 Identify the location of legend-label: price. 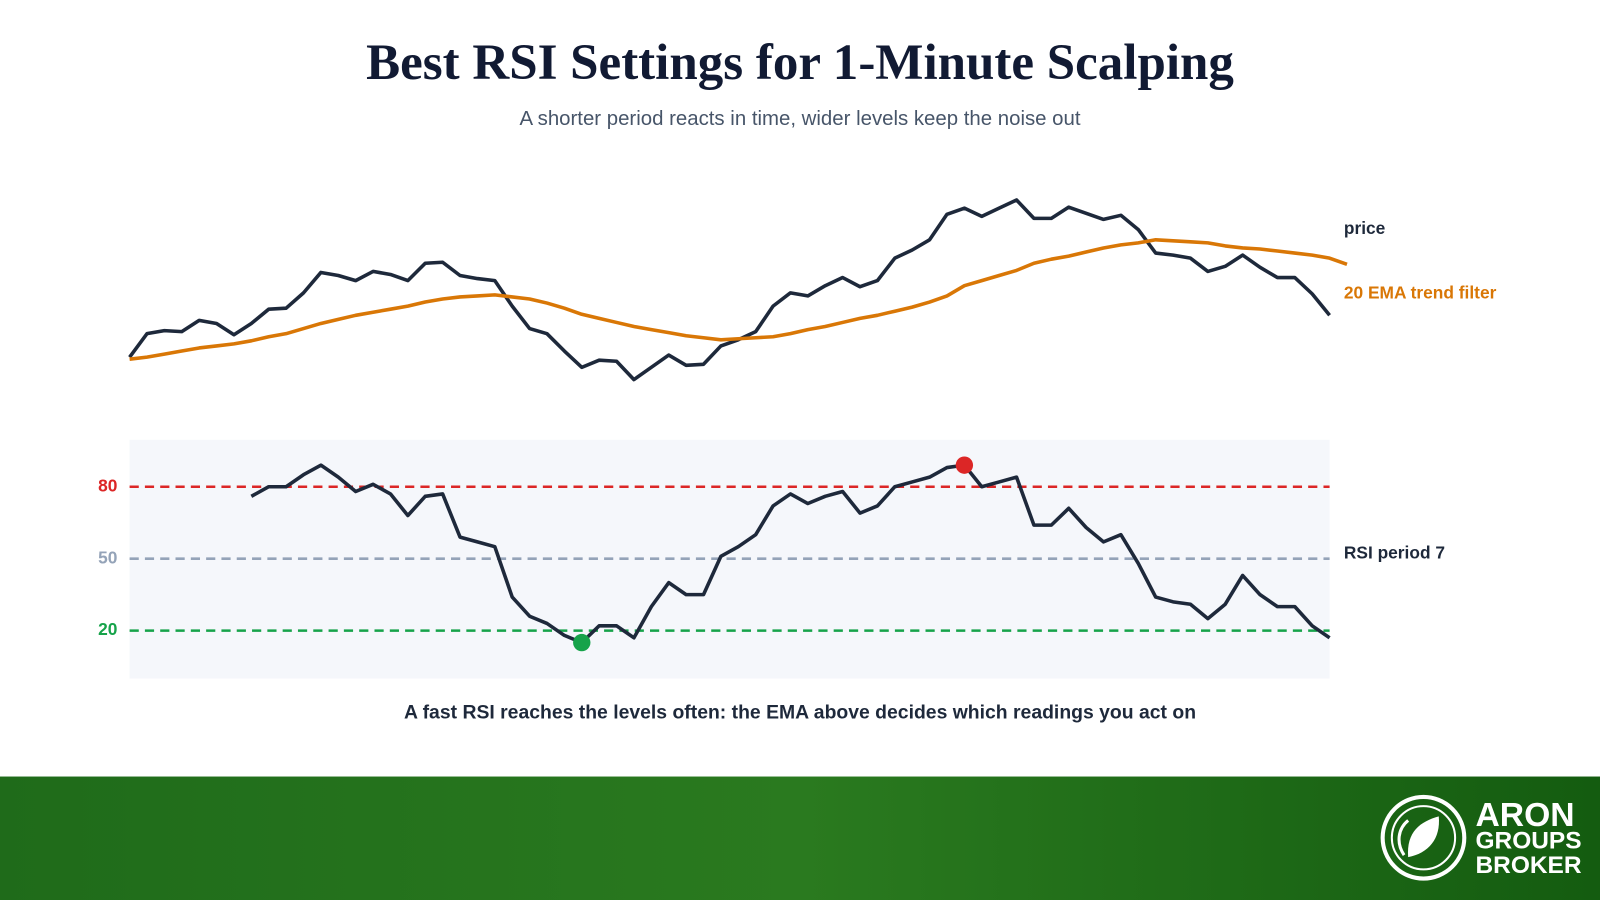
(1365, 228).